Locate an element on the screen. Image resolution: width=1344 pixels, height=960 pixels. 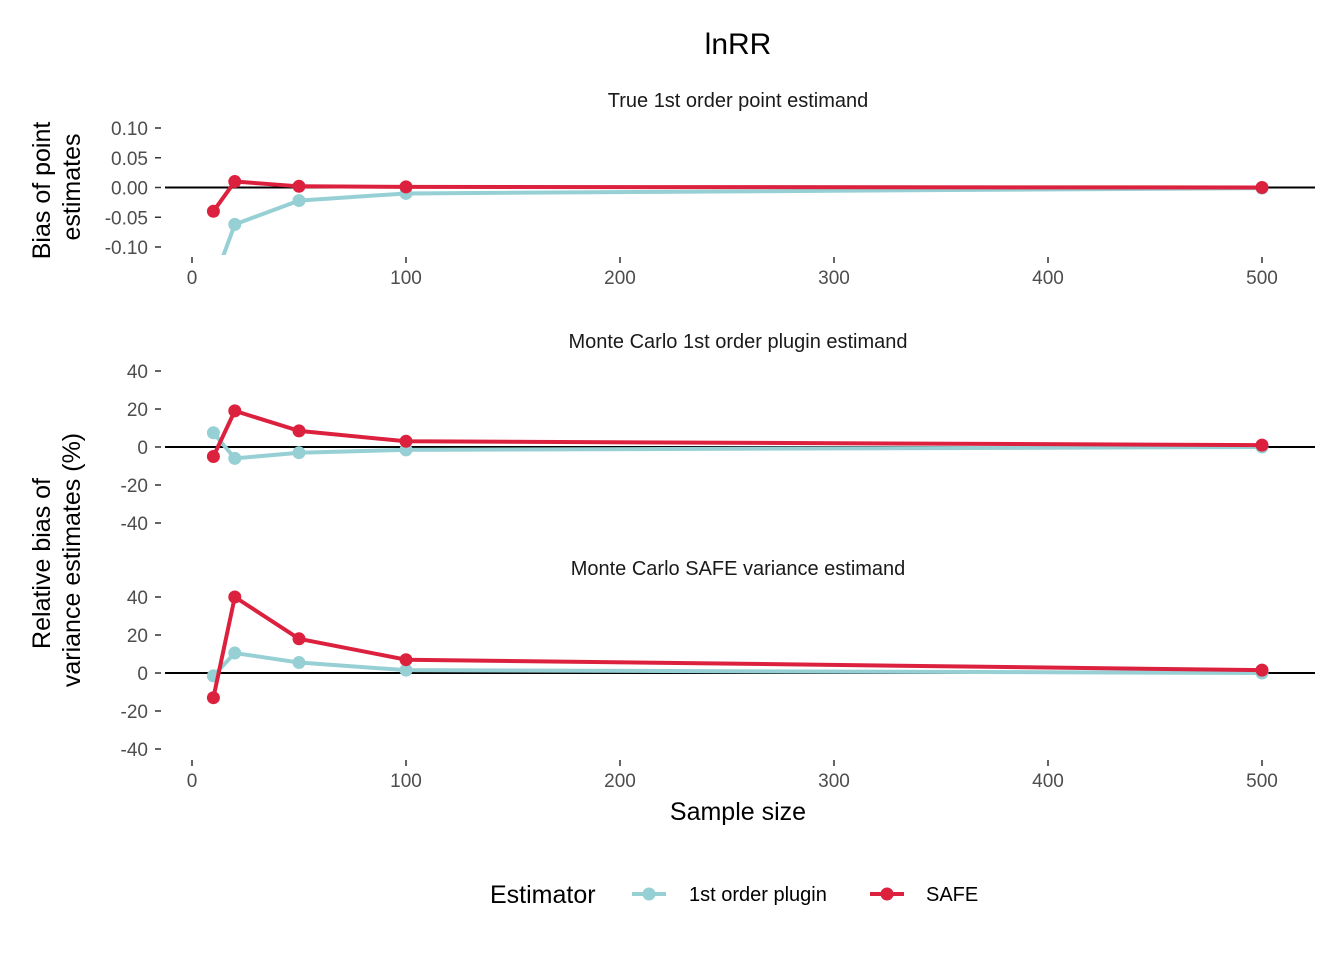
legend-key-safe is located at coordinates (887, 894).